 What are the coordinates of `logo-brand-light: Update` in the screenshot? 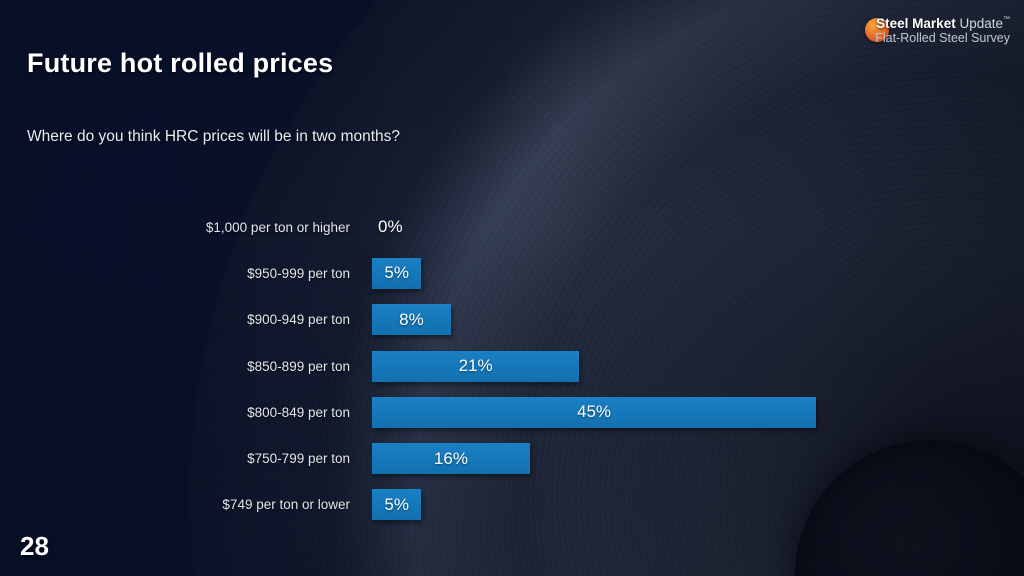 It's located at (979, 23).